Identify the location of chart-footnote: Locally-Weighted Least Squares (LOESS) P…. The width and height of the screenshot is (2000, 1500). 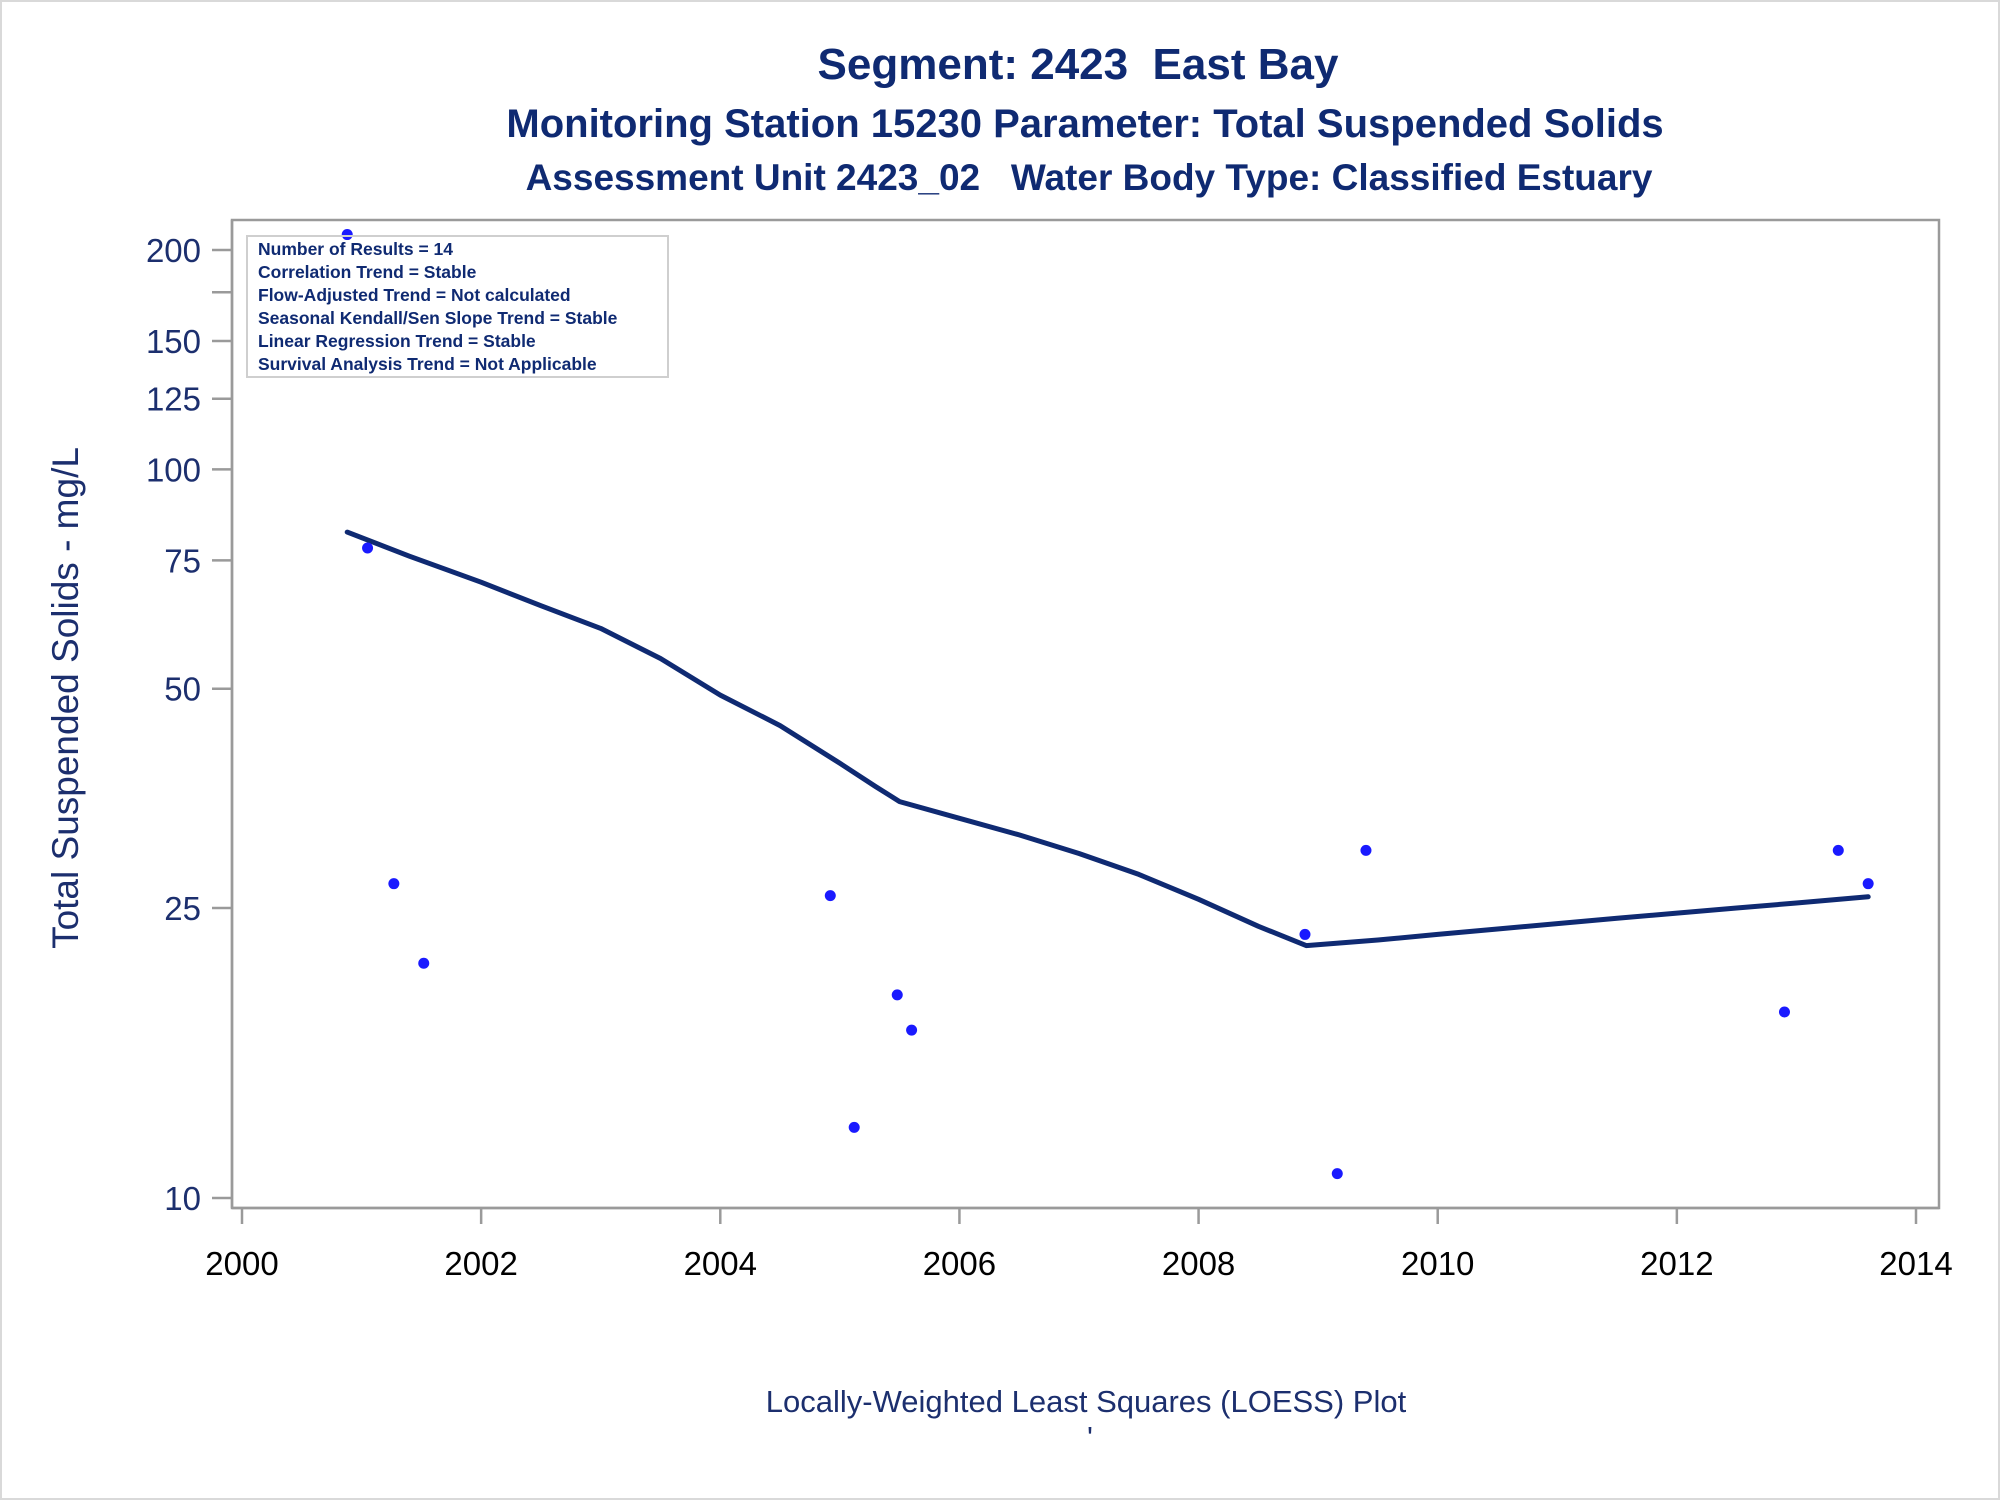
(1086, 1401).